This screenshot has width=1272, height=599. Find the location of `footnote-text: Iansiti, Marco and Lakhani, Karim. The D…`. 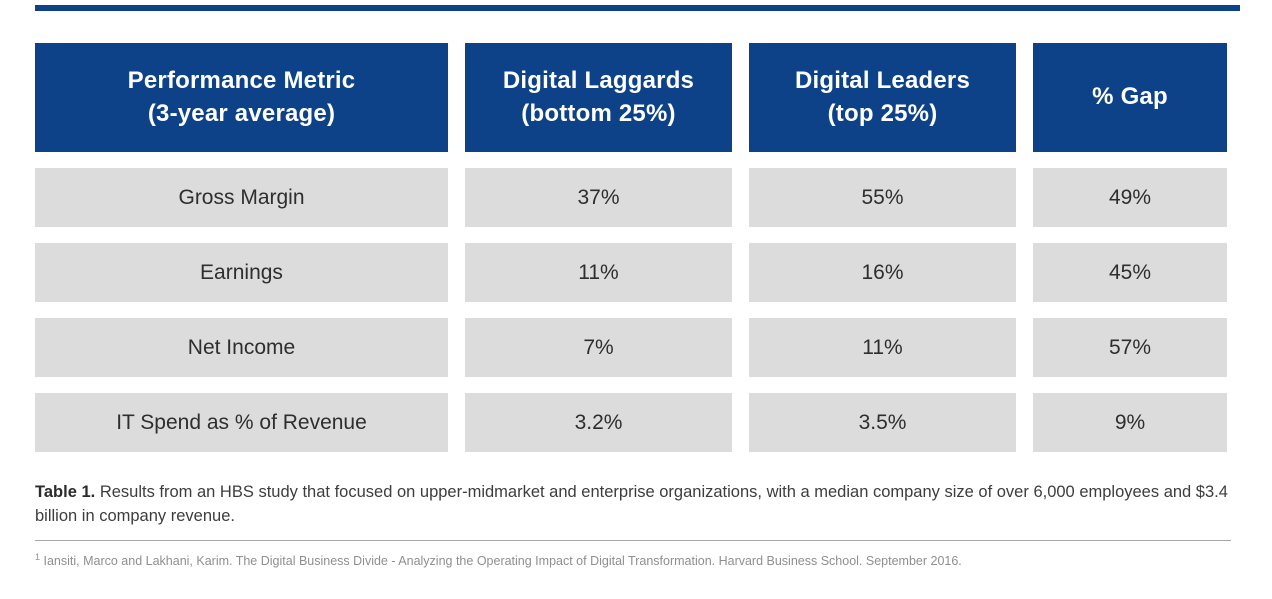

footnote-text: Iansiti, Marco and Lakhani, Karim. The D… is located at coordinates (502, 561).